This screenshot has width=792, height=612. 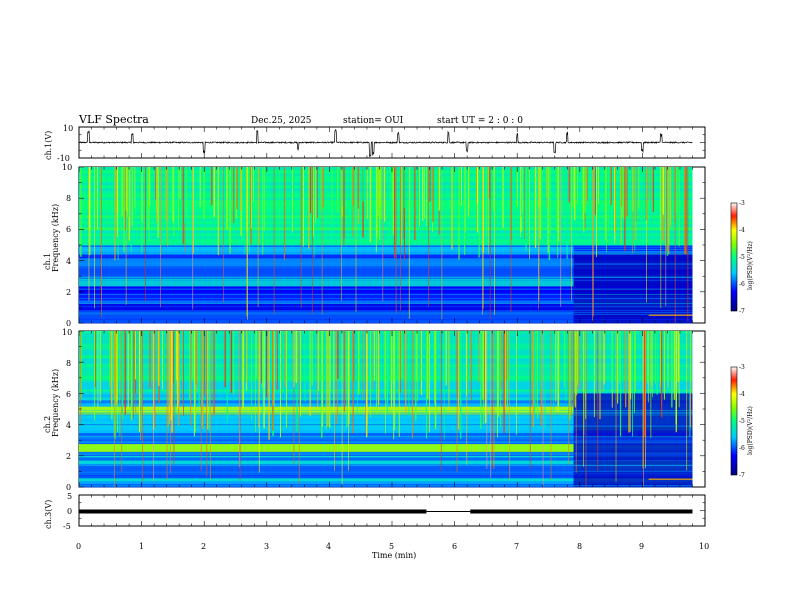 What do you see at coordinates (203, 546) in the screenshot?
I see `xtick-2: 2` at bounding box center [203, 546].